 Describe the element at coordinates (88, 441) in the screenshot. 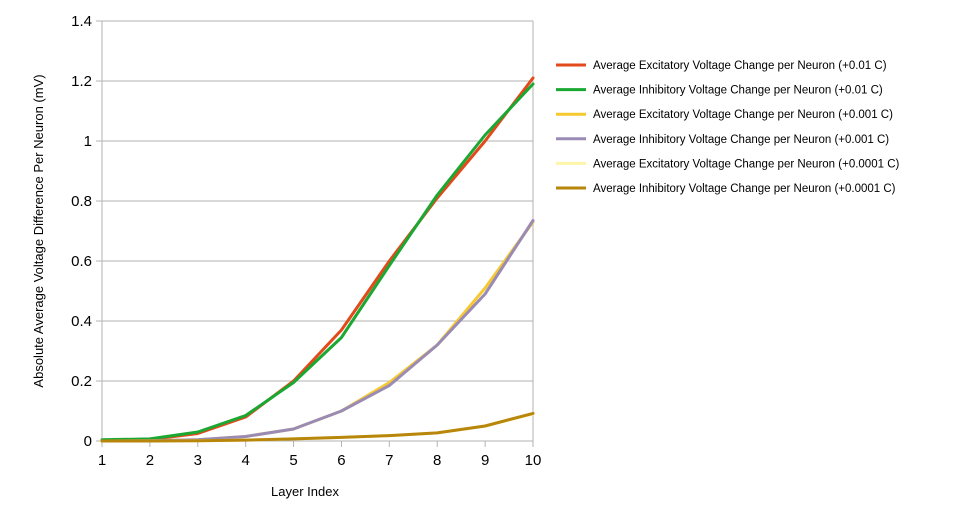

I see `y-tick-label: 0` at that location.